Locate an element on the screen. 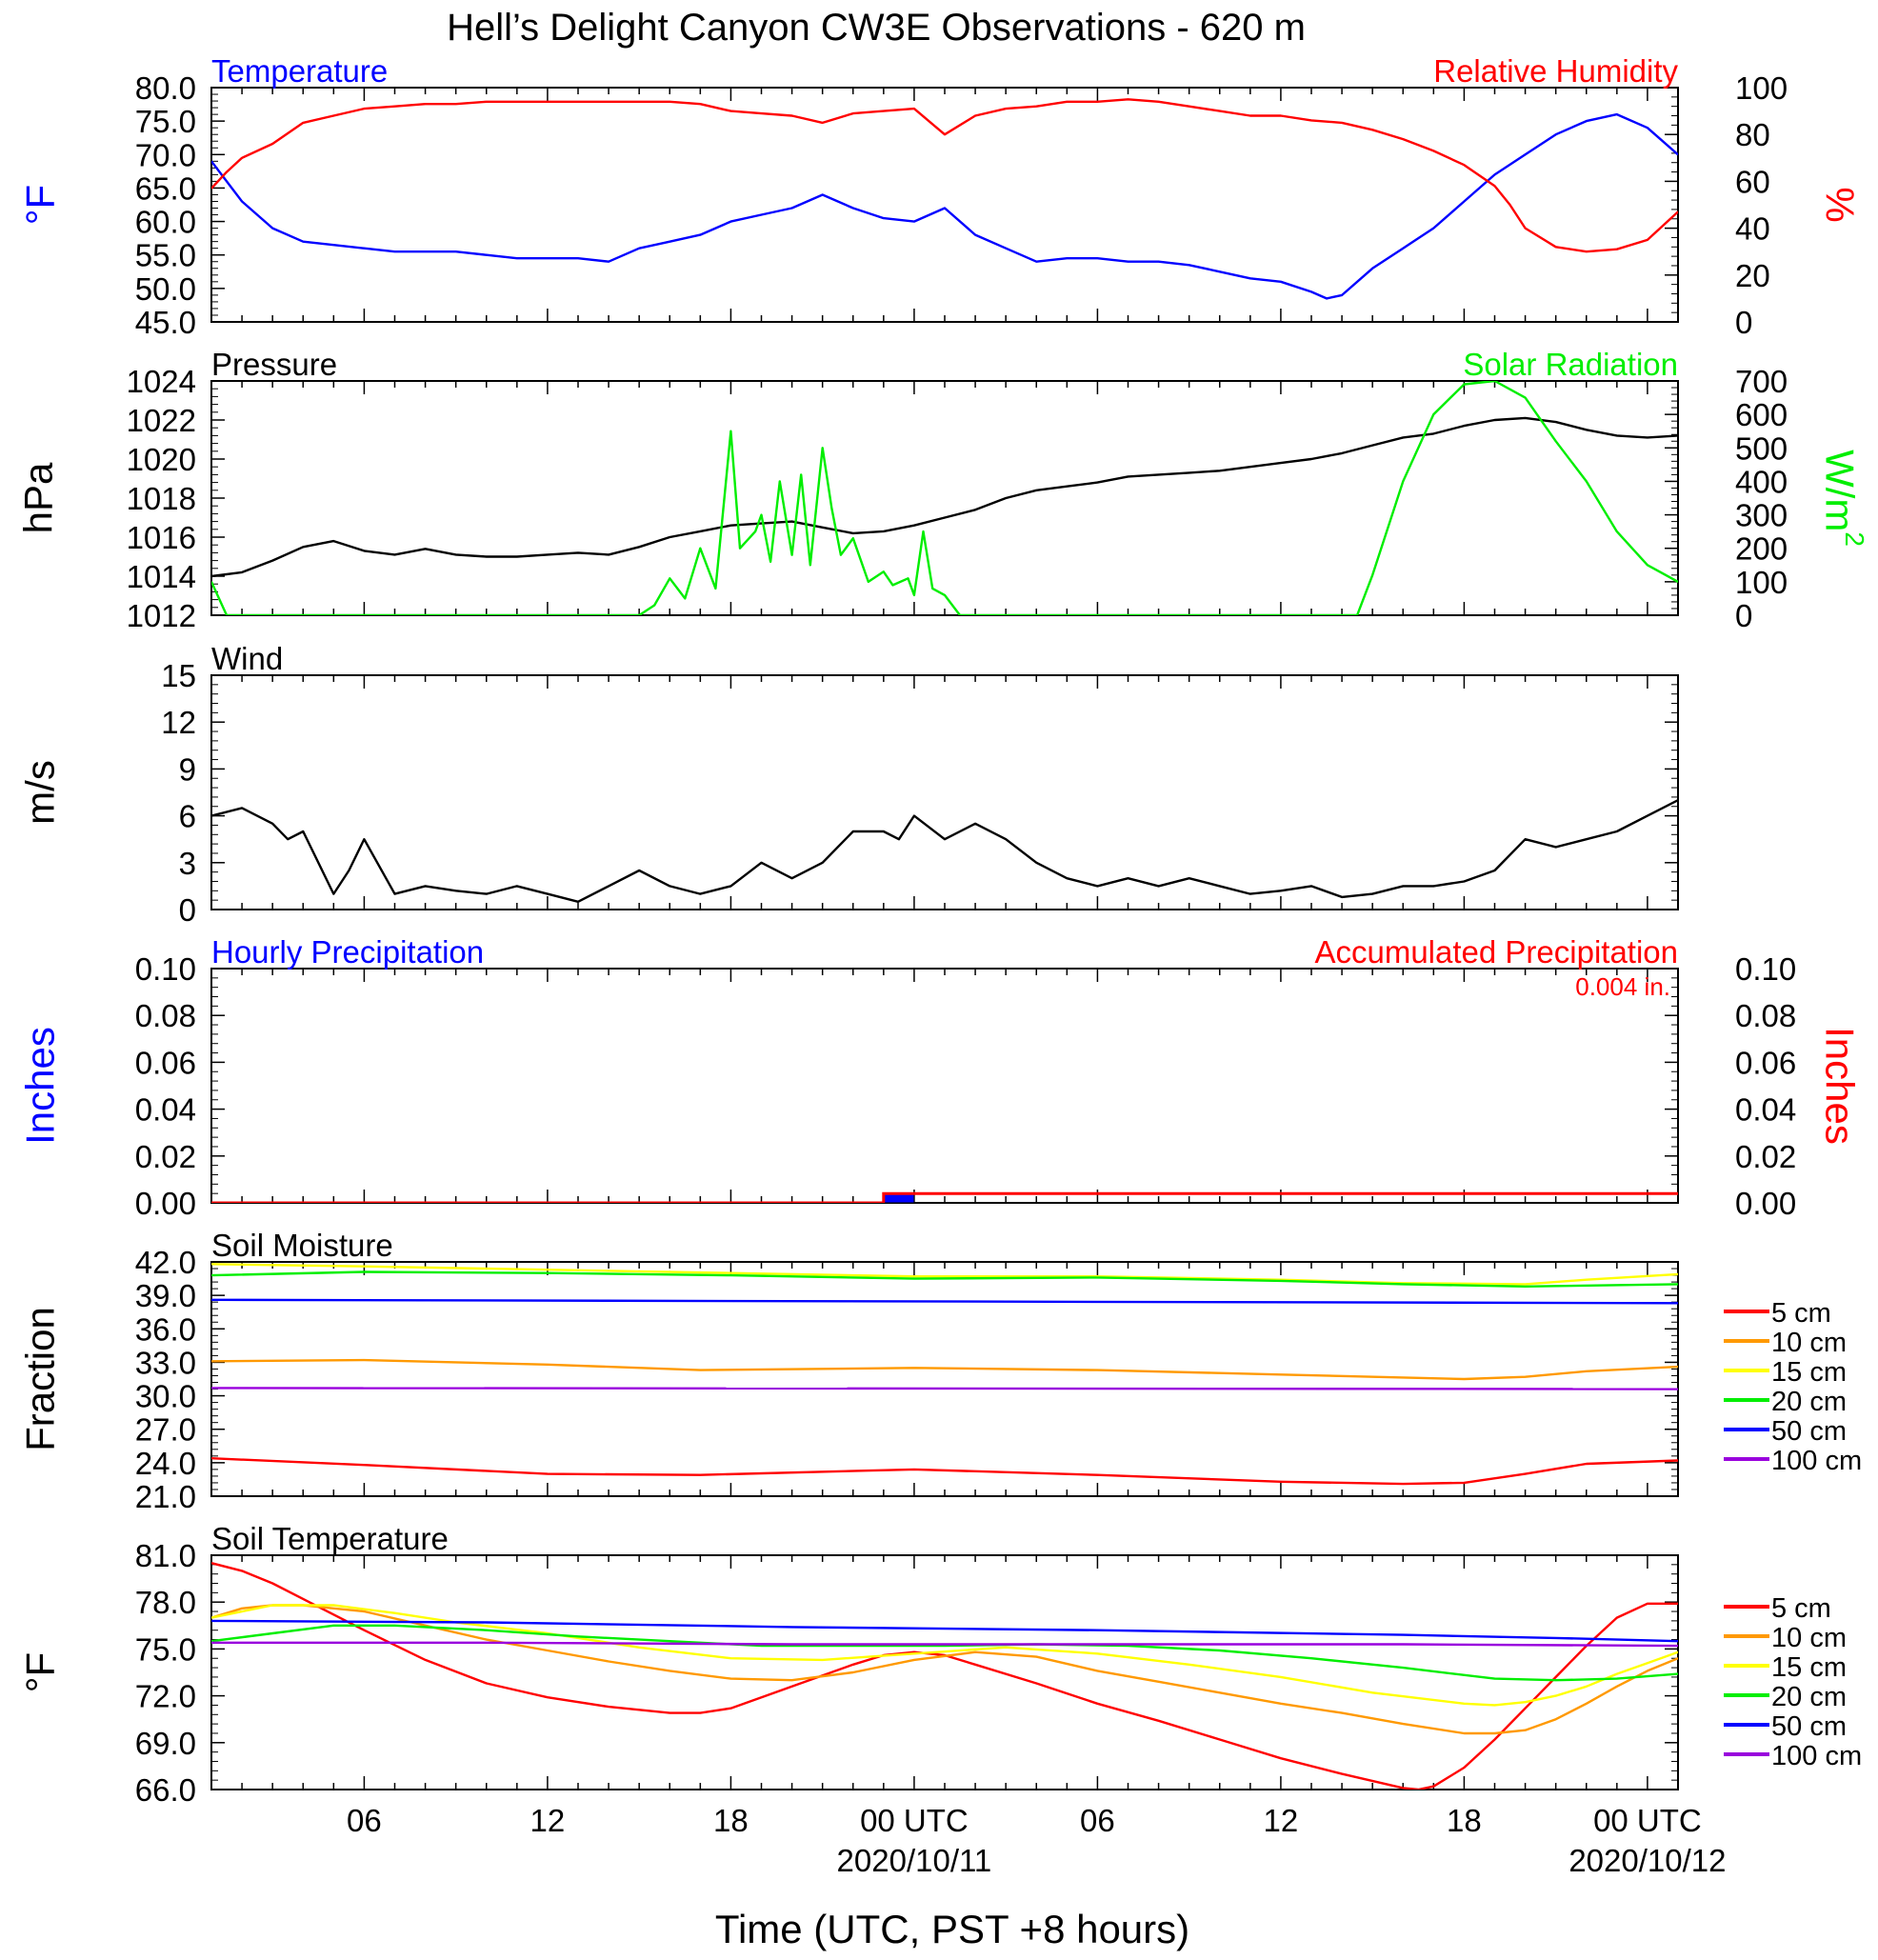 The image size is (1878, 1960). panel-title-left: Soil Temperature is located at coordinates (330, 1538).